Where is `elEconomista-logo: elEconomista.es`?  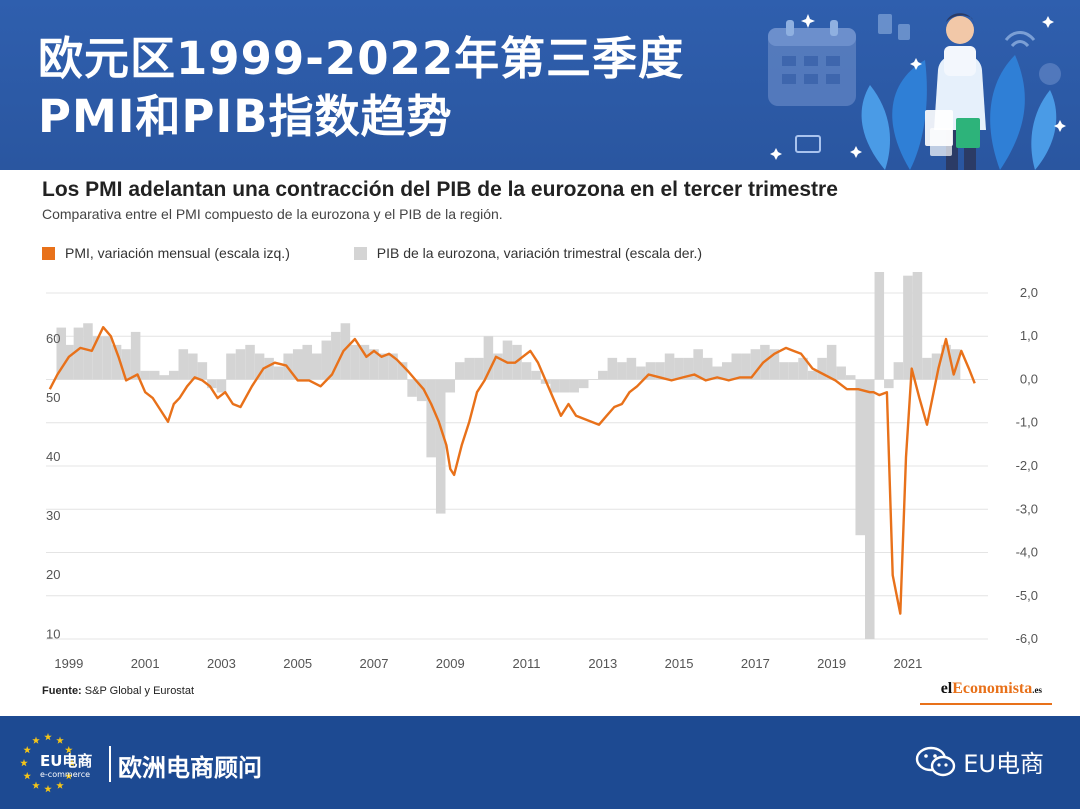 elEconomista-logo: elEconomista.es is located at coordinates (991, 689).